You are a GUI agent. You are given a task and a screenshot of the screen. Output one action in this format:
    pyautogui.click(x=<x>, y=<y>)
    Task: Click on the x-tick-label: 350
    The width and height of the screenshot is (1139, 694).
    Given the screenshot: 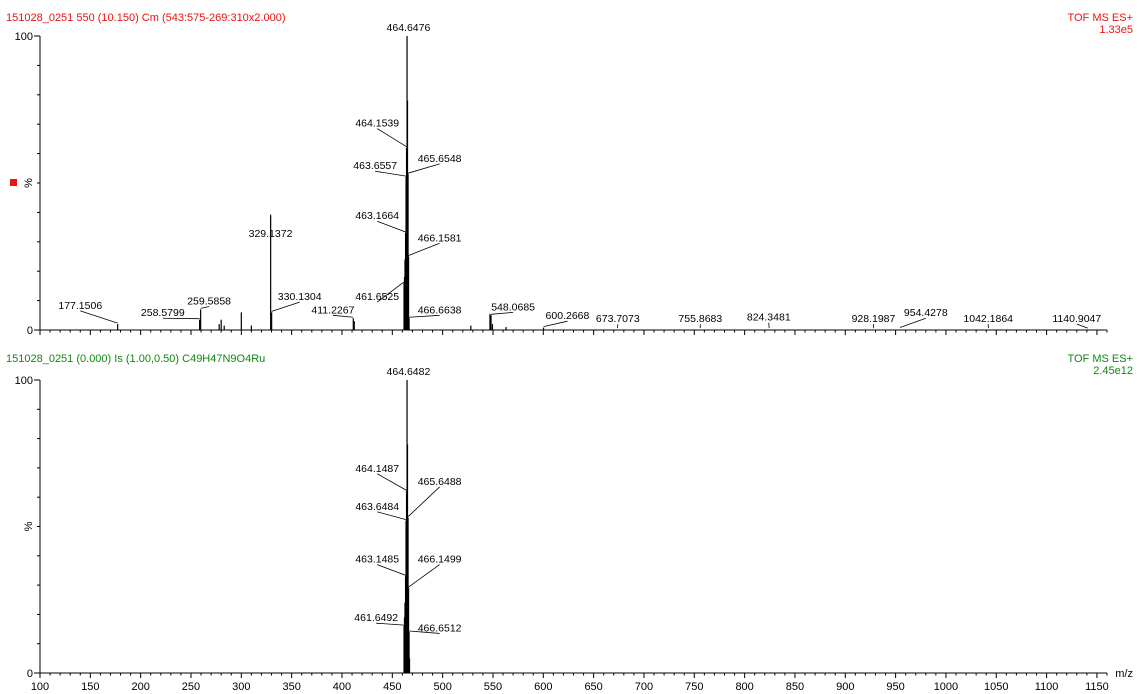 What is the action you would take?
    pyautogui.click(x=291, y=687)
    